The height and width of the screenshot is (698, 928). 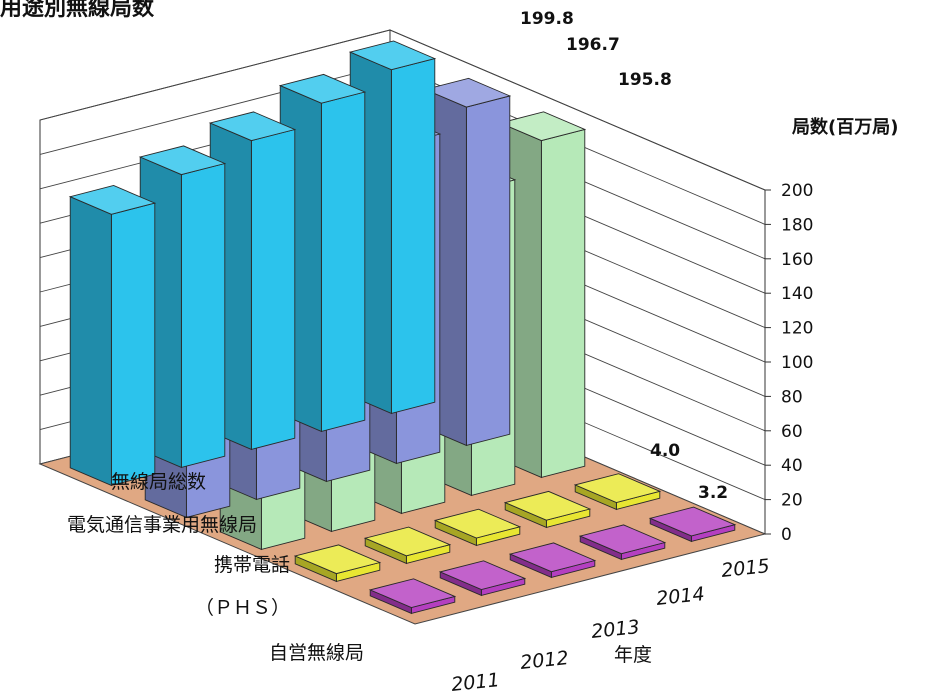 I want to click on x-tick-label: 2011, so click(x=475, y=682).